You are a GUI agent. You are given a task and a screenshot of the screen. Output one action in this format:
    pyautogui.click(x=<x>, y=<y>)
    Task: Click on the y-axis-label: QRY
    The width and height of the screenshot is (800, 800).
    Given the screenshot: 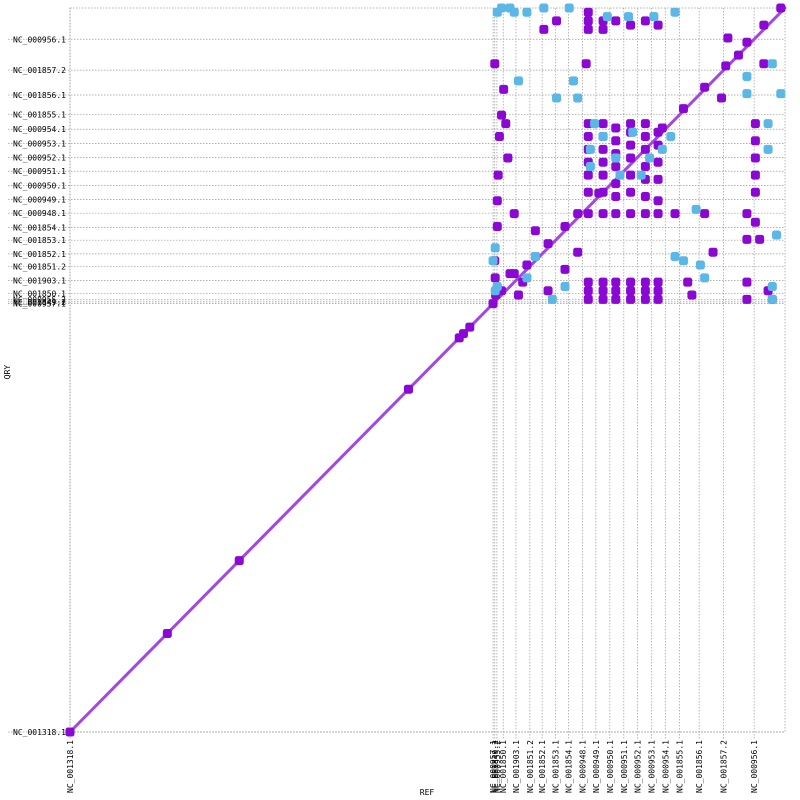 What is the action you would take?
    pyautogui.click(x=7, y=372)
    